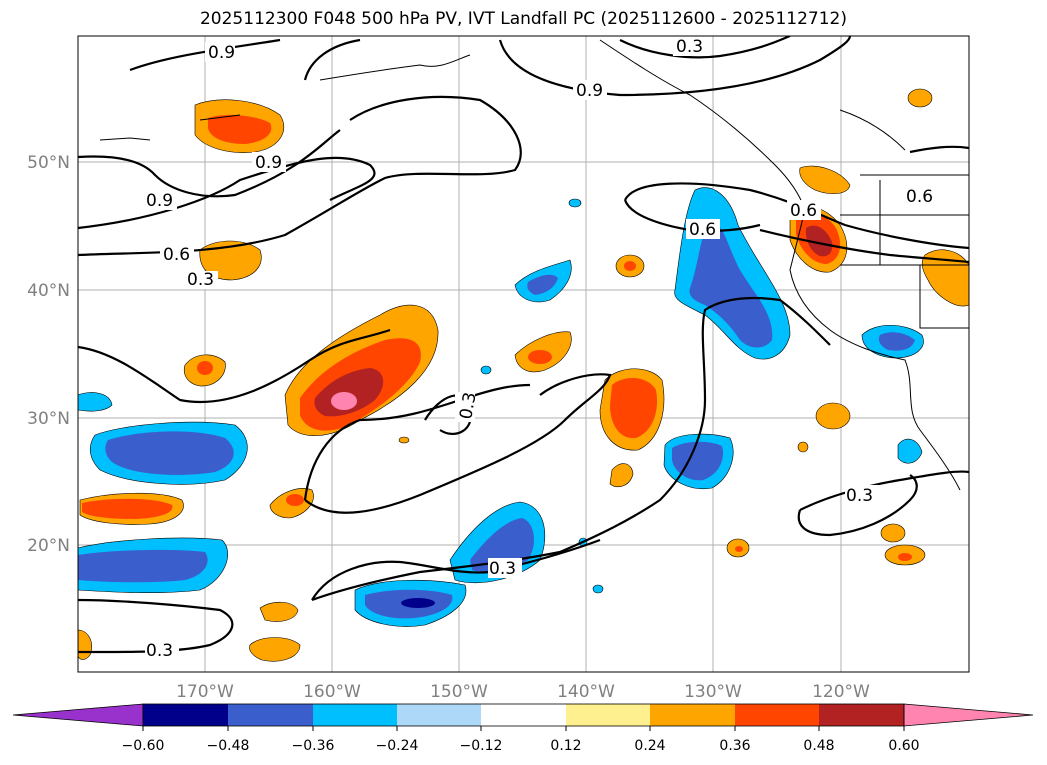 This screenshot has height=765, width=1047. What do you see at coordinates (313, 746) in the screenshot?
I see `colorbar-tick: −0.36` at bounding box center [313, 746].